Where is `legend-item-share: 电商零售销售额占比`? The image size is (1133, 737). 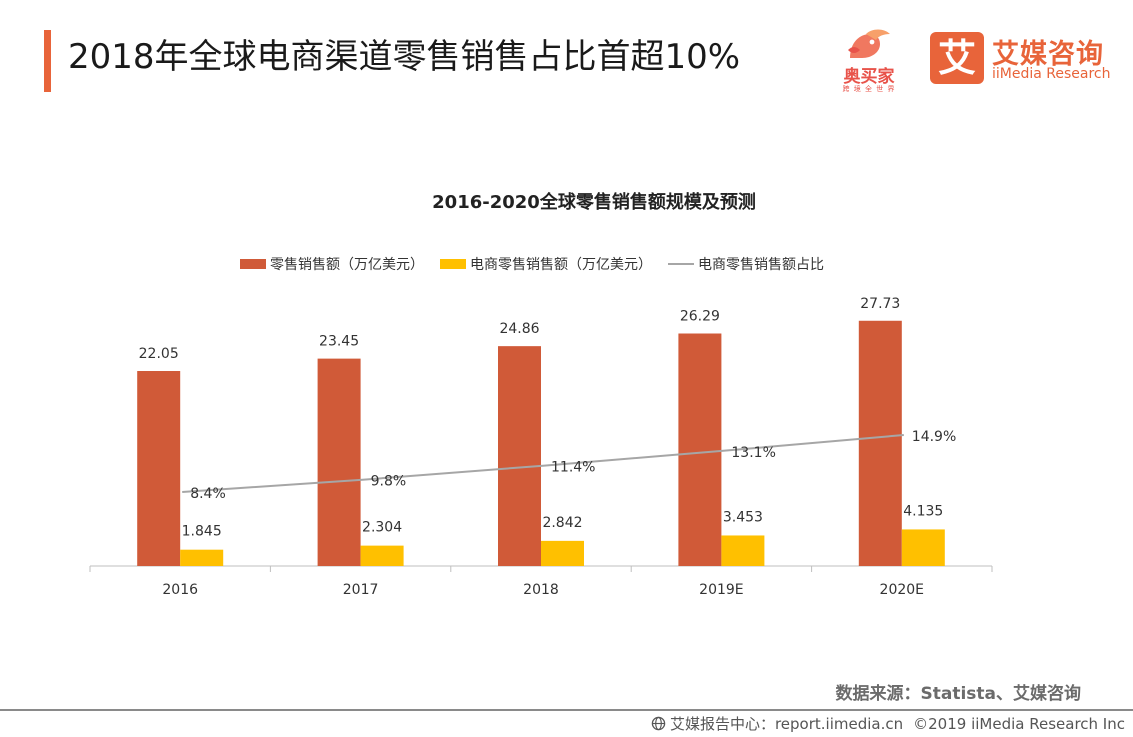
legend-item-share: 电商零售销售额占比 is located at coordinates (746, 264).